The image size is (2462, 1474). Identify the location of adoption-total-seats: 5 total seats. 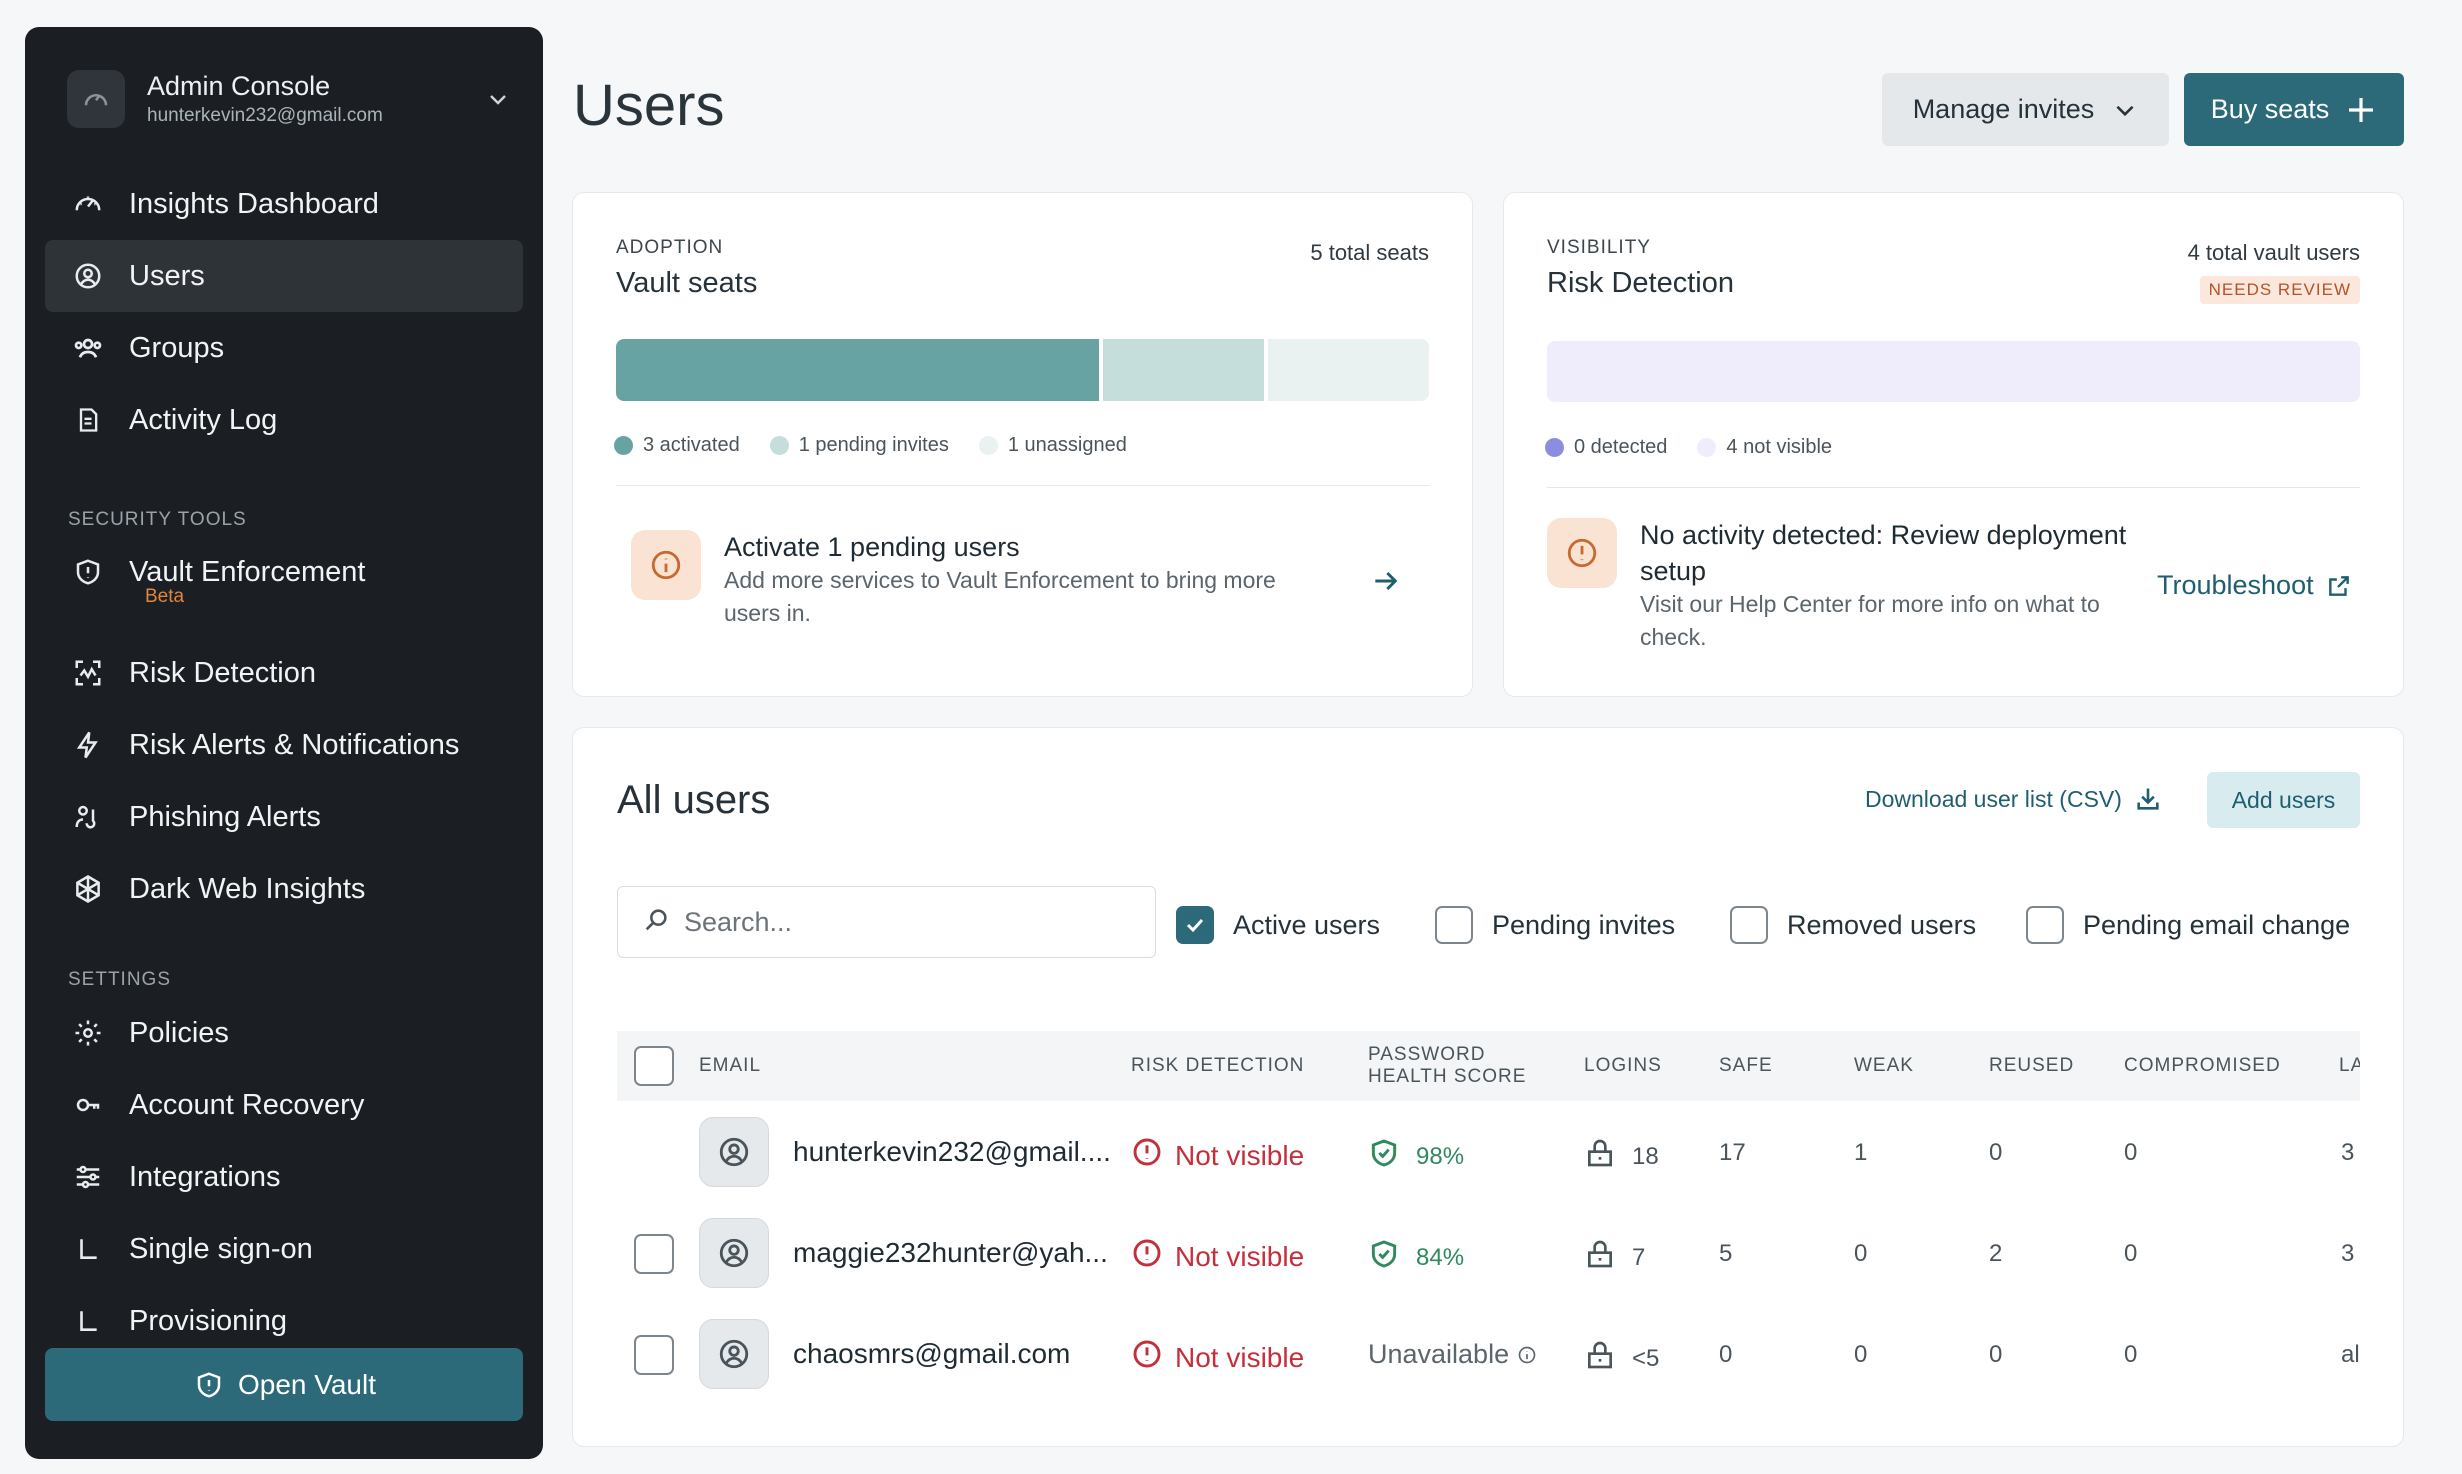
(1369, 252).